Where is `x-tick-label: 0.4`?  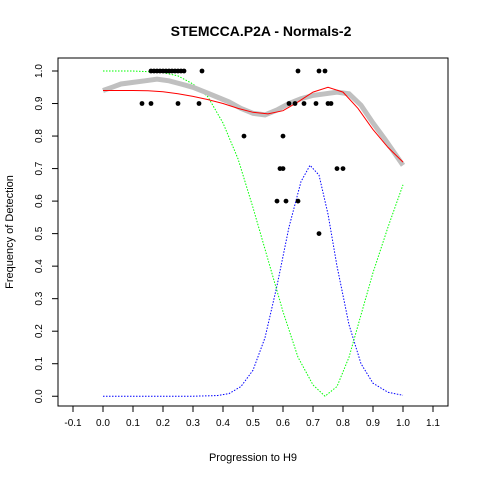 x-tick-label: 0.4 is located at coordinates (223, 423).